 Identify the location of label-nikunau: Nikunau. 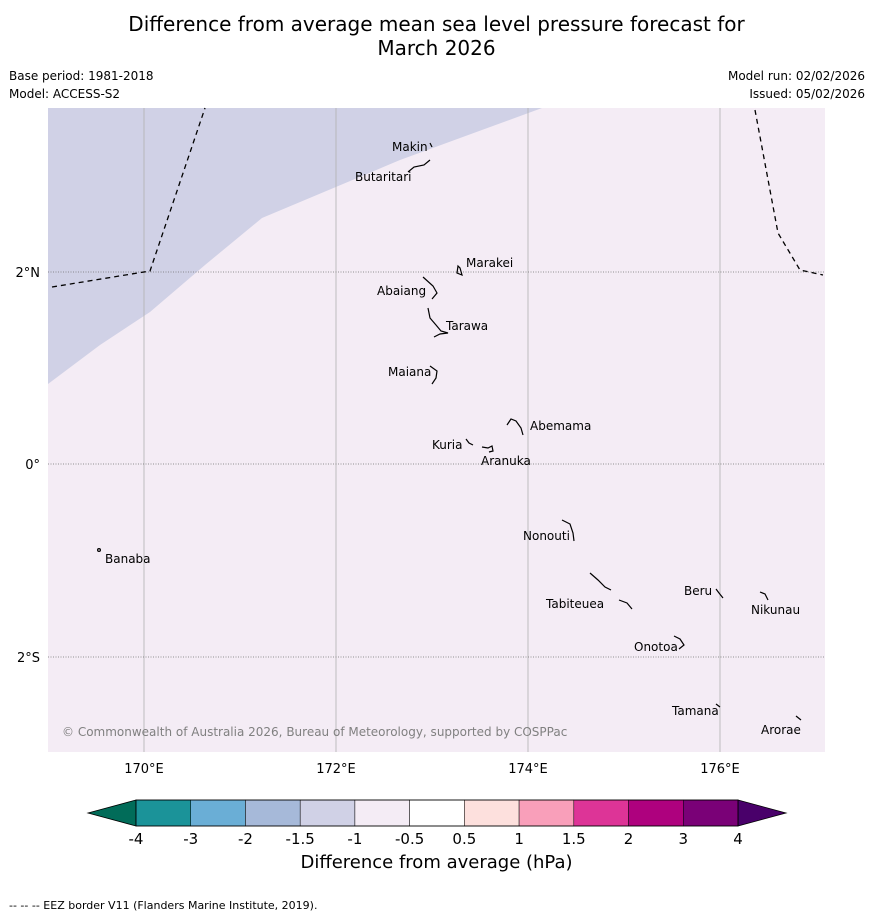
(775, 610).